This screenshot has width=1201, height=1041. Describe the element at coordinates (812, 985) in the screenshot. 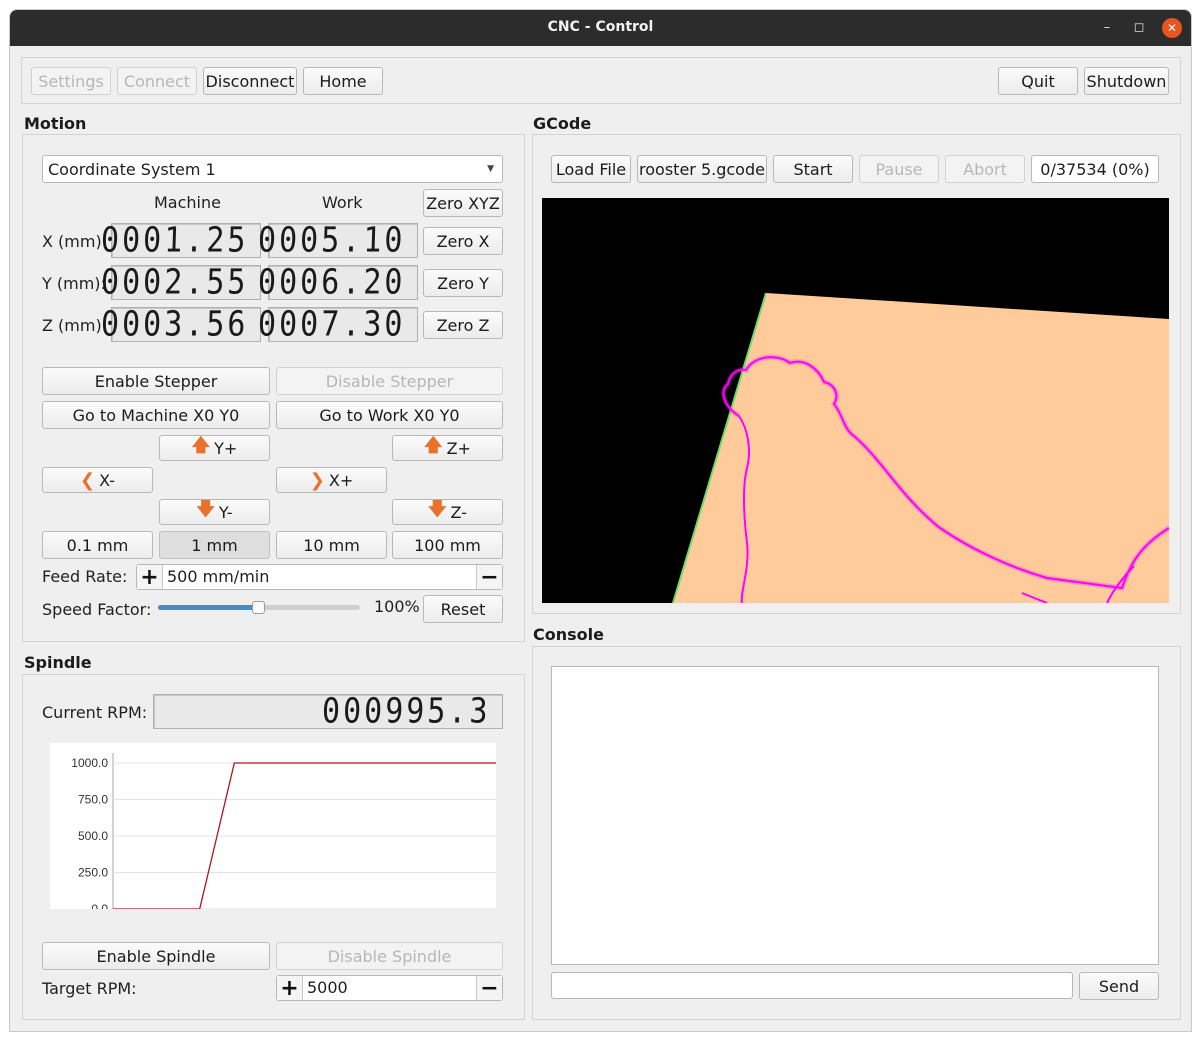

I see `console-input` at that location.